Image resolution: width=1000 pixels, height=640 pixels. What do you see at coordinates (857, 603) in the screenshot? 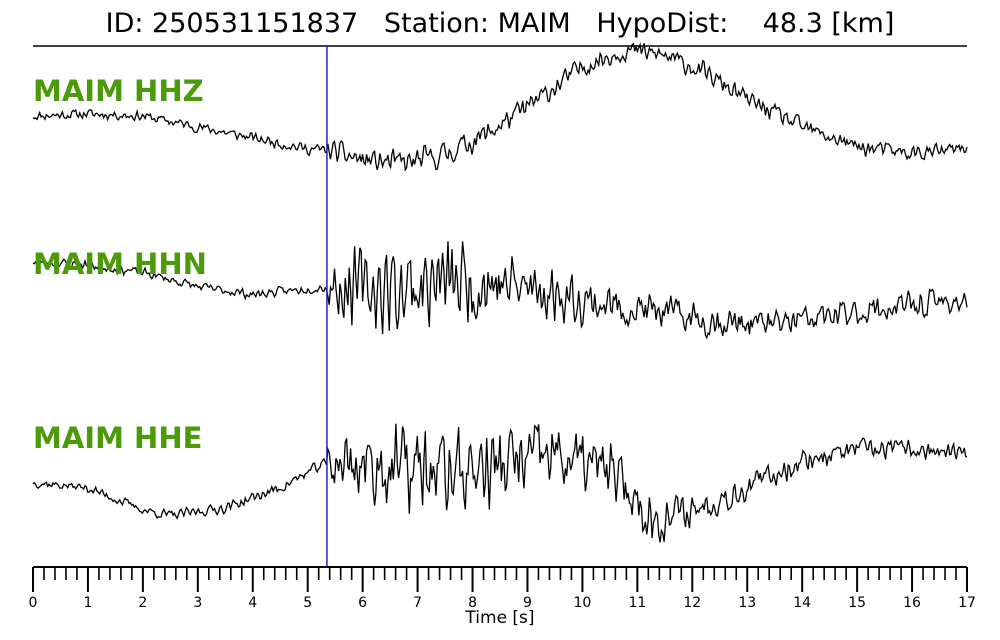
I see `x-tick-label: 15` at bounding box center [857, 603].